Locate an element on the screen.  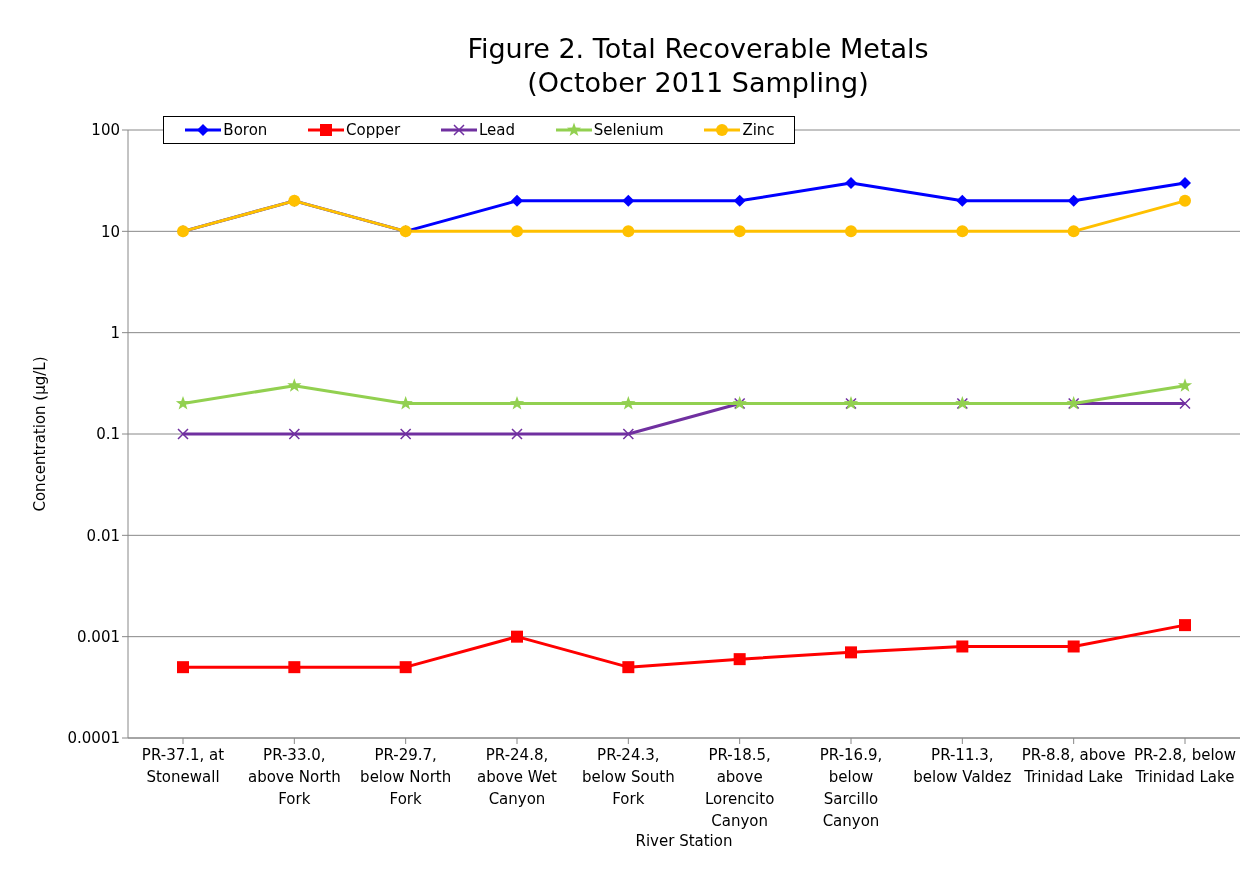
y-tick-label: 0.001 is located at coordinates (98, 636).